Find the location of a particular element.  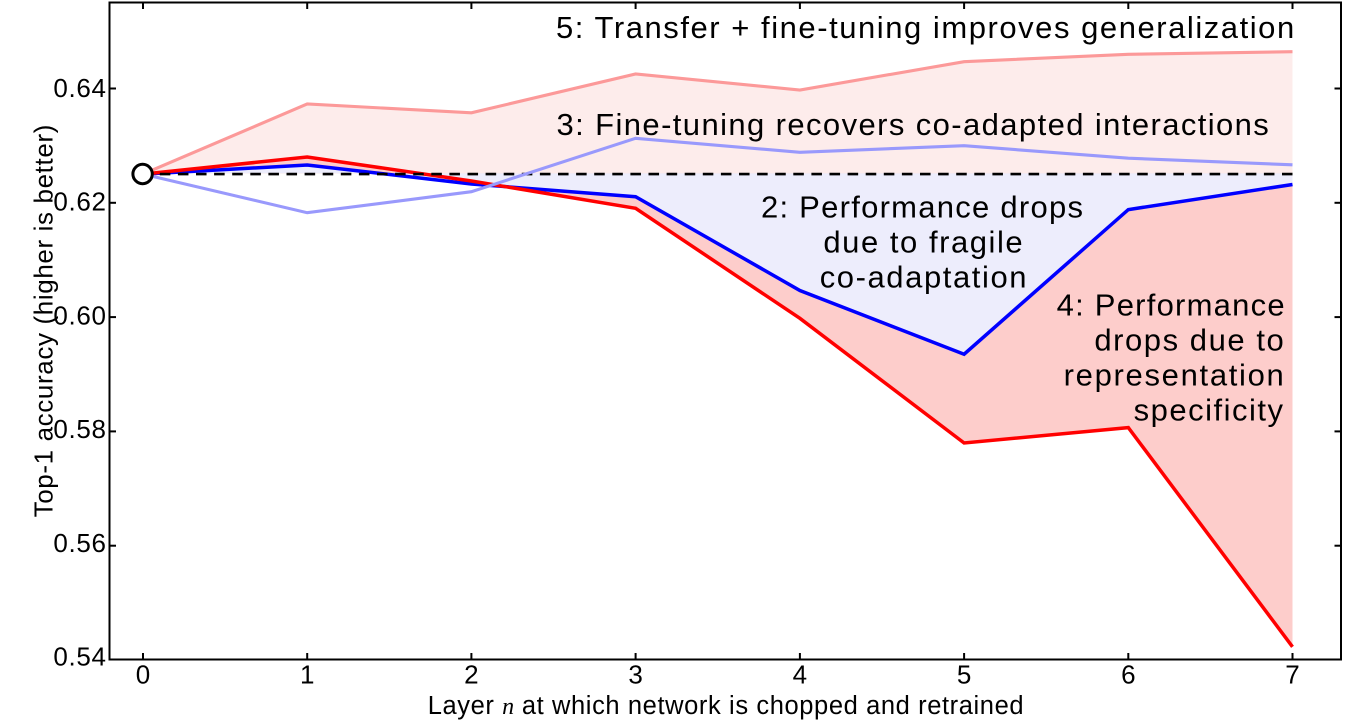

svg-text: co-adaptation is located at coordinates (924, 277).